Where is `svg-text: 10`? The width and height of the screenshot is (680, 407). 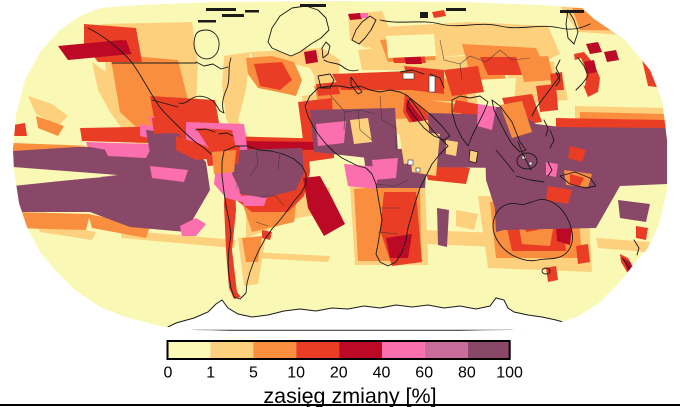
svg-text: 10 is located at coordinates (296, 373).